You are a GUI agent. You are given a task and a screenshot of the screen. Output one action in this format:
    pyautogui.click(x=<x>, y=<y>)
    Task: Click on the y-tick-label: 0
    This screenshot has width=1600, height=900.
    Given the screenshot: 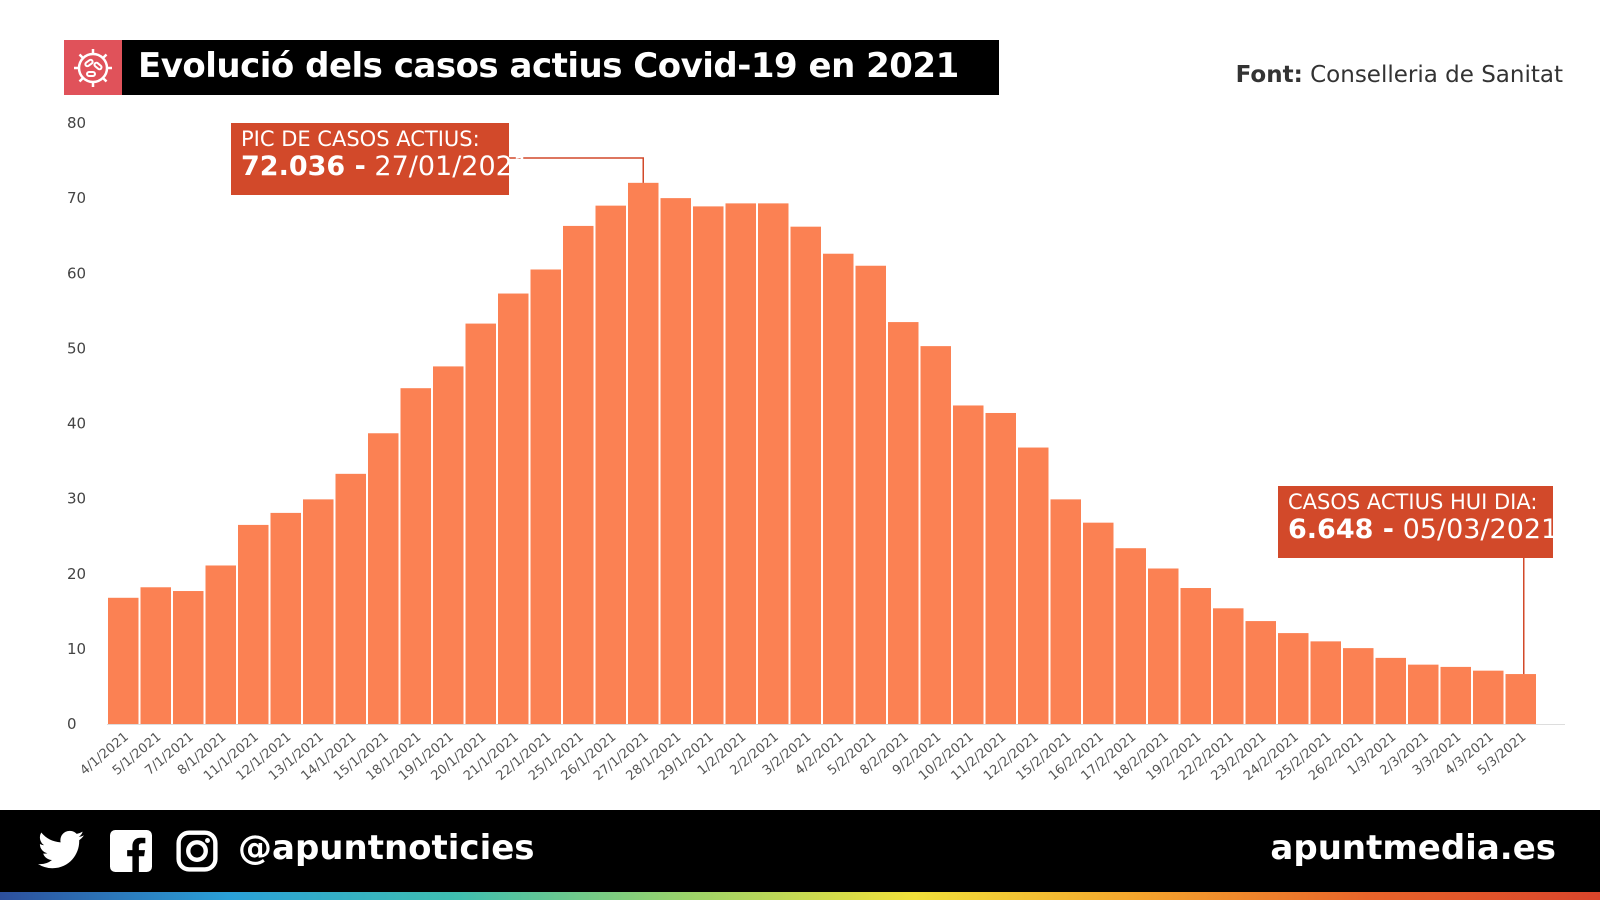 What is the action you would take?
    pyautogui.click(x=72, y=724)
    